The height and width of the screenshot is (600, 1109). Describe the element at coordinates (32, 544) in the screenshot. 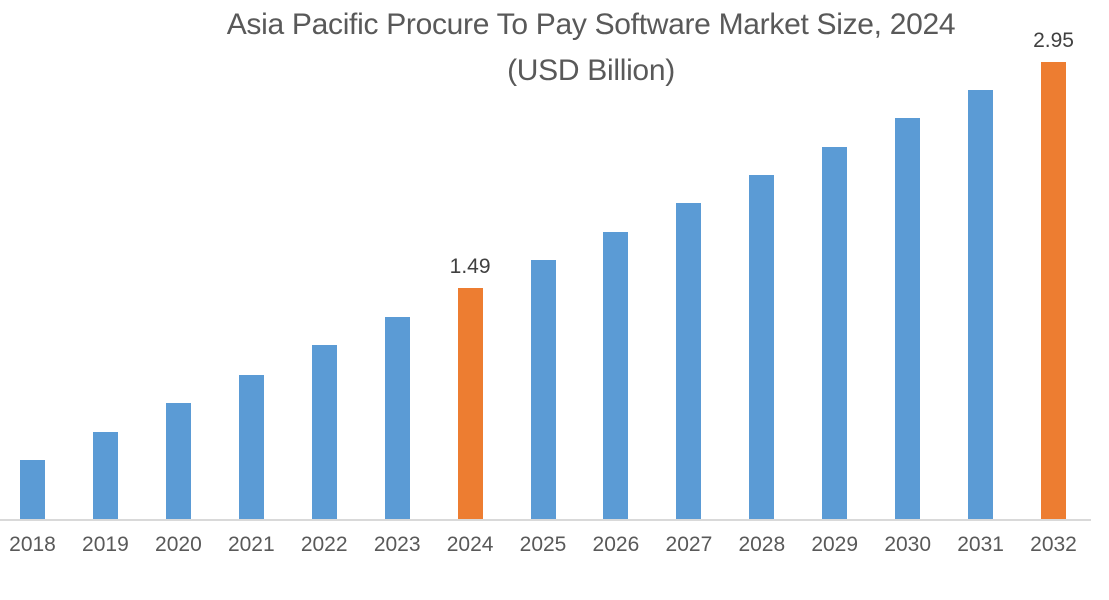

I see `x-axis-label-2018: 2018` at that location.